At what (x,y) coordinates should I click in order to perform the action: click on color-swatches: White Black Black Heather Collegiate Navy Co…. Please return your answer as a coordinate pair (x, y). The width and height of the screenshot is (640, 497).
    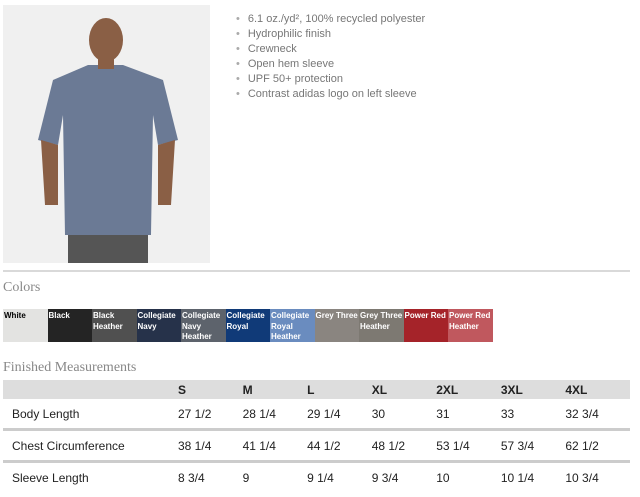
    Looking at the image, I should click on (248, 325).